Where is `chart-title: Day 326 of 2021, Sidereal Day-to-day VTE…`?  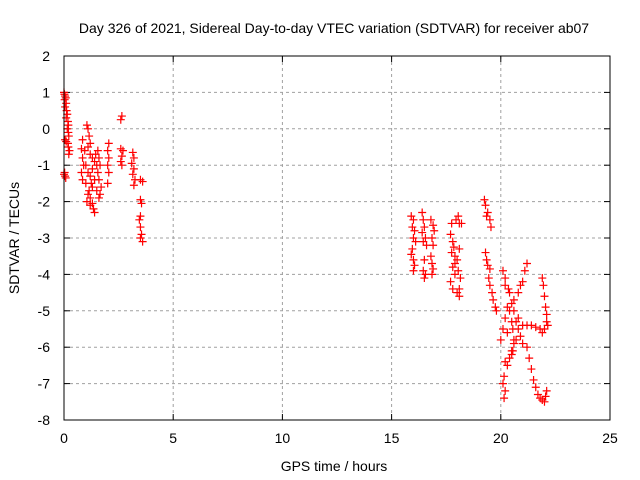
chart-title: Day 326 of 2021, Sidereal Day-to-day VTE… is located at coordinates (334, 28).